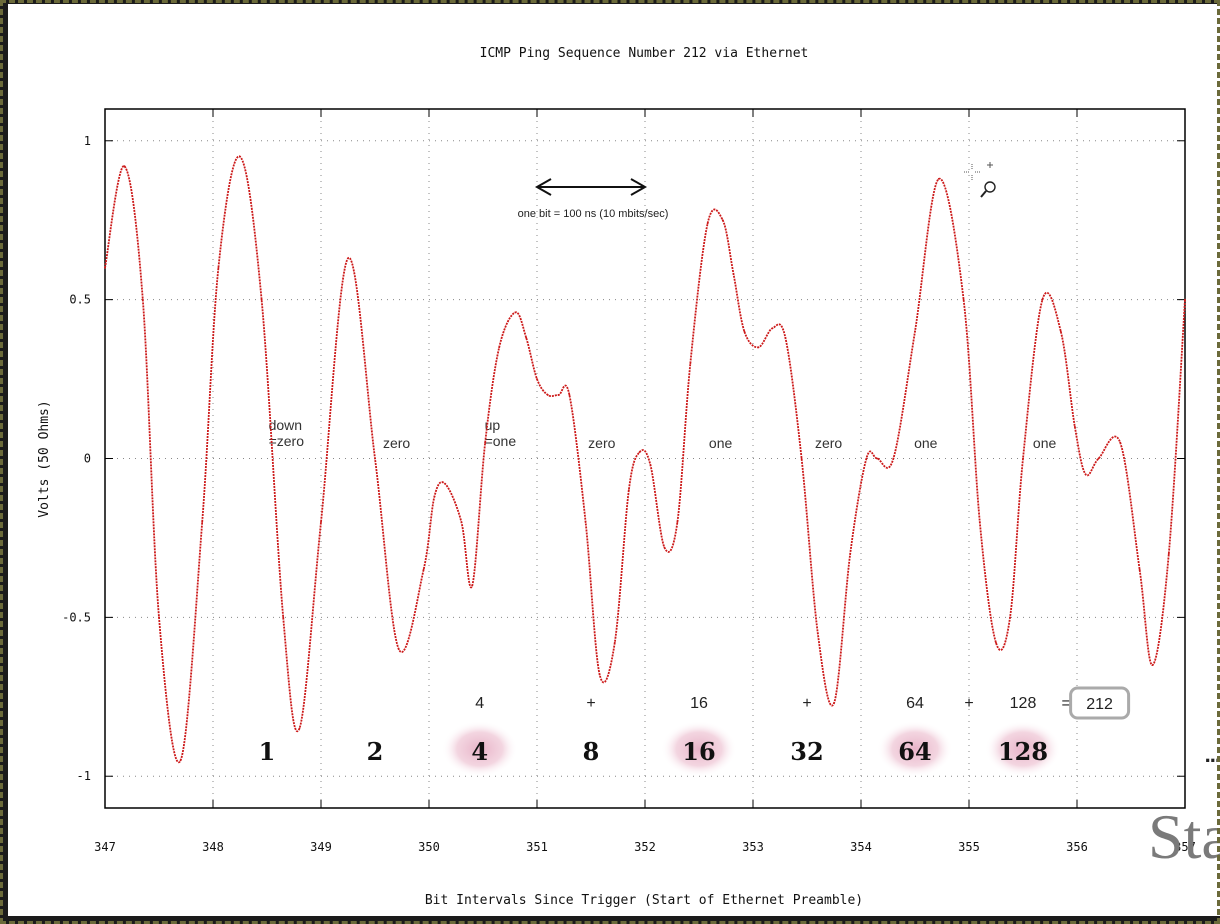  Describe the element at coordinates (753, 847) in the screenshot. I see `x-tick-label: 353` at that location.